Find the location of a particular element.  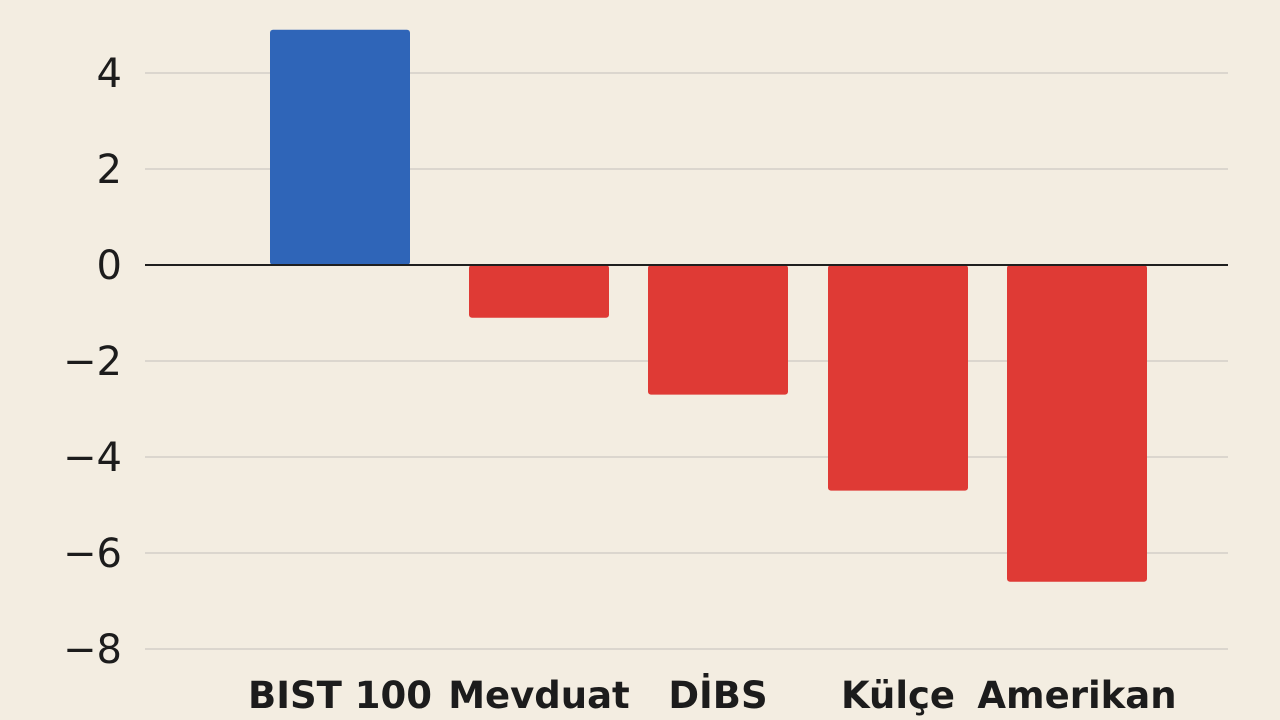

bar-amerikan is located at coordinates (1077, 423).